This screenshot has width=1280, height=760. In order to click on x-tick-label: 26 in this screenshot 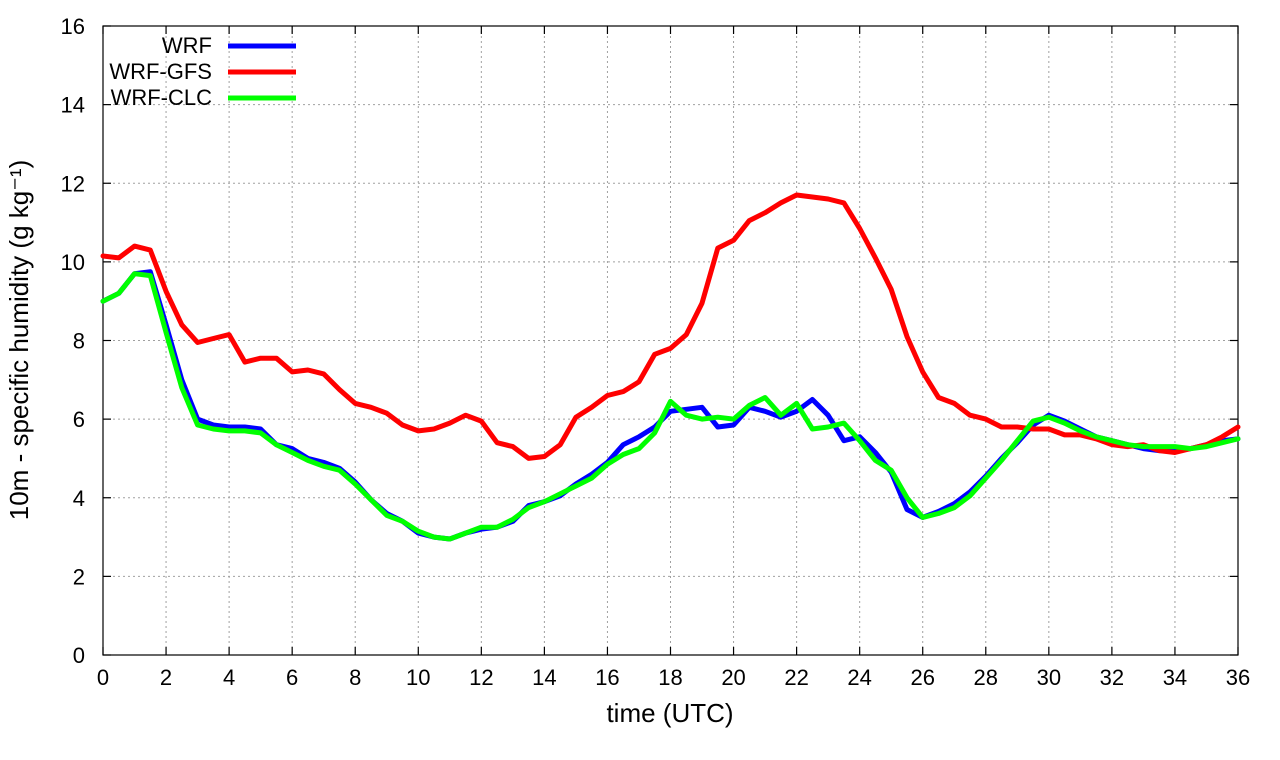, I will do `click(922, 677)`.